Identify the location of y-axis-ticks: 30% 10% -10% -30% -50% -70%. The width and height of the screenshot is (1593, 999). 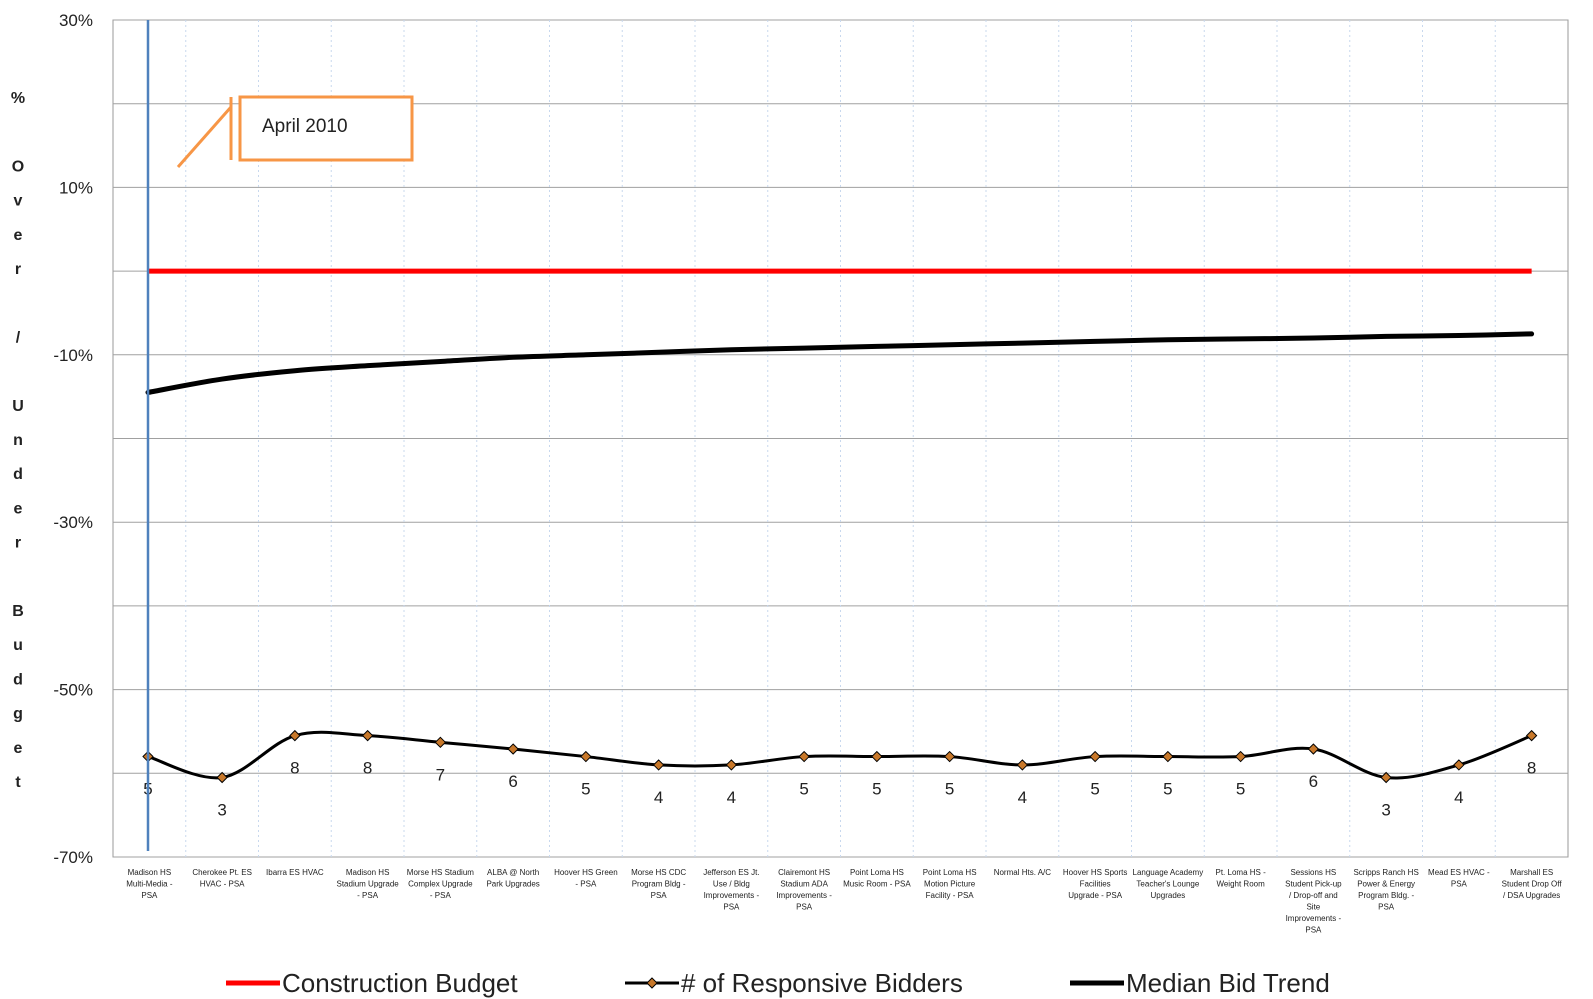
(73, 439).